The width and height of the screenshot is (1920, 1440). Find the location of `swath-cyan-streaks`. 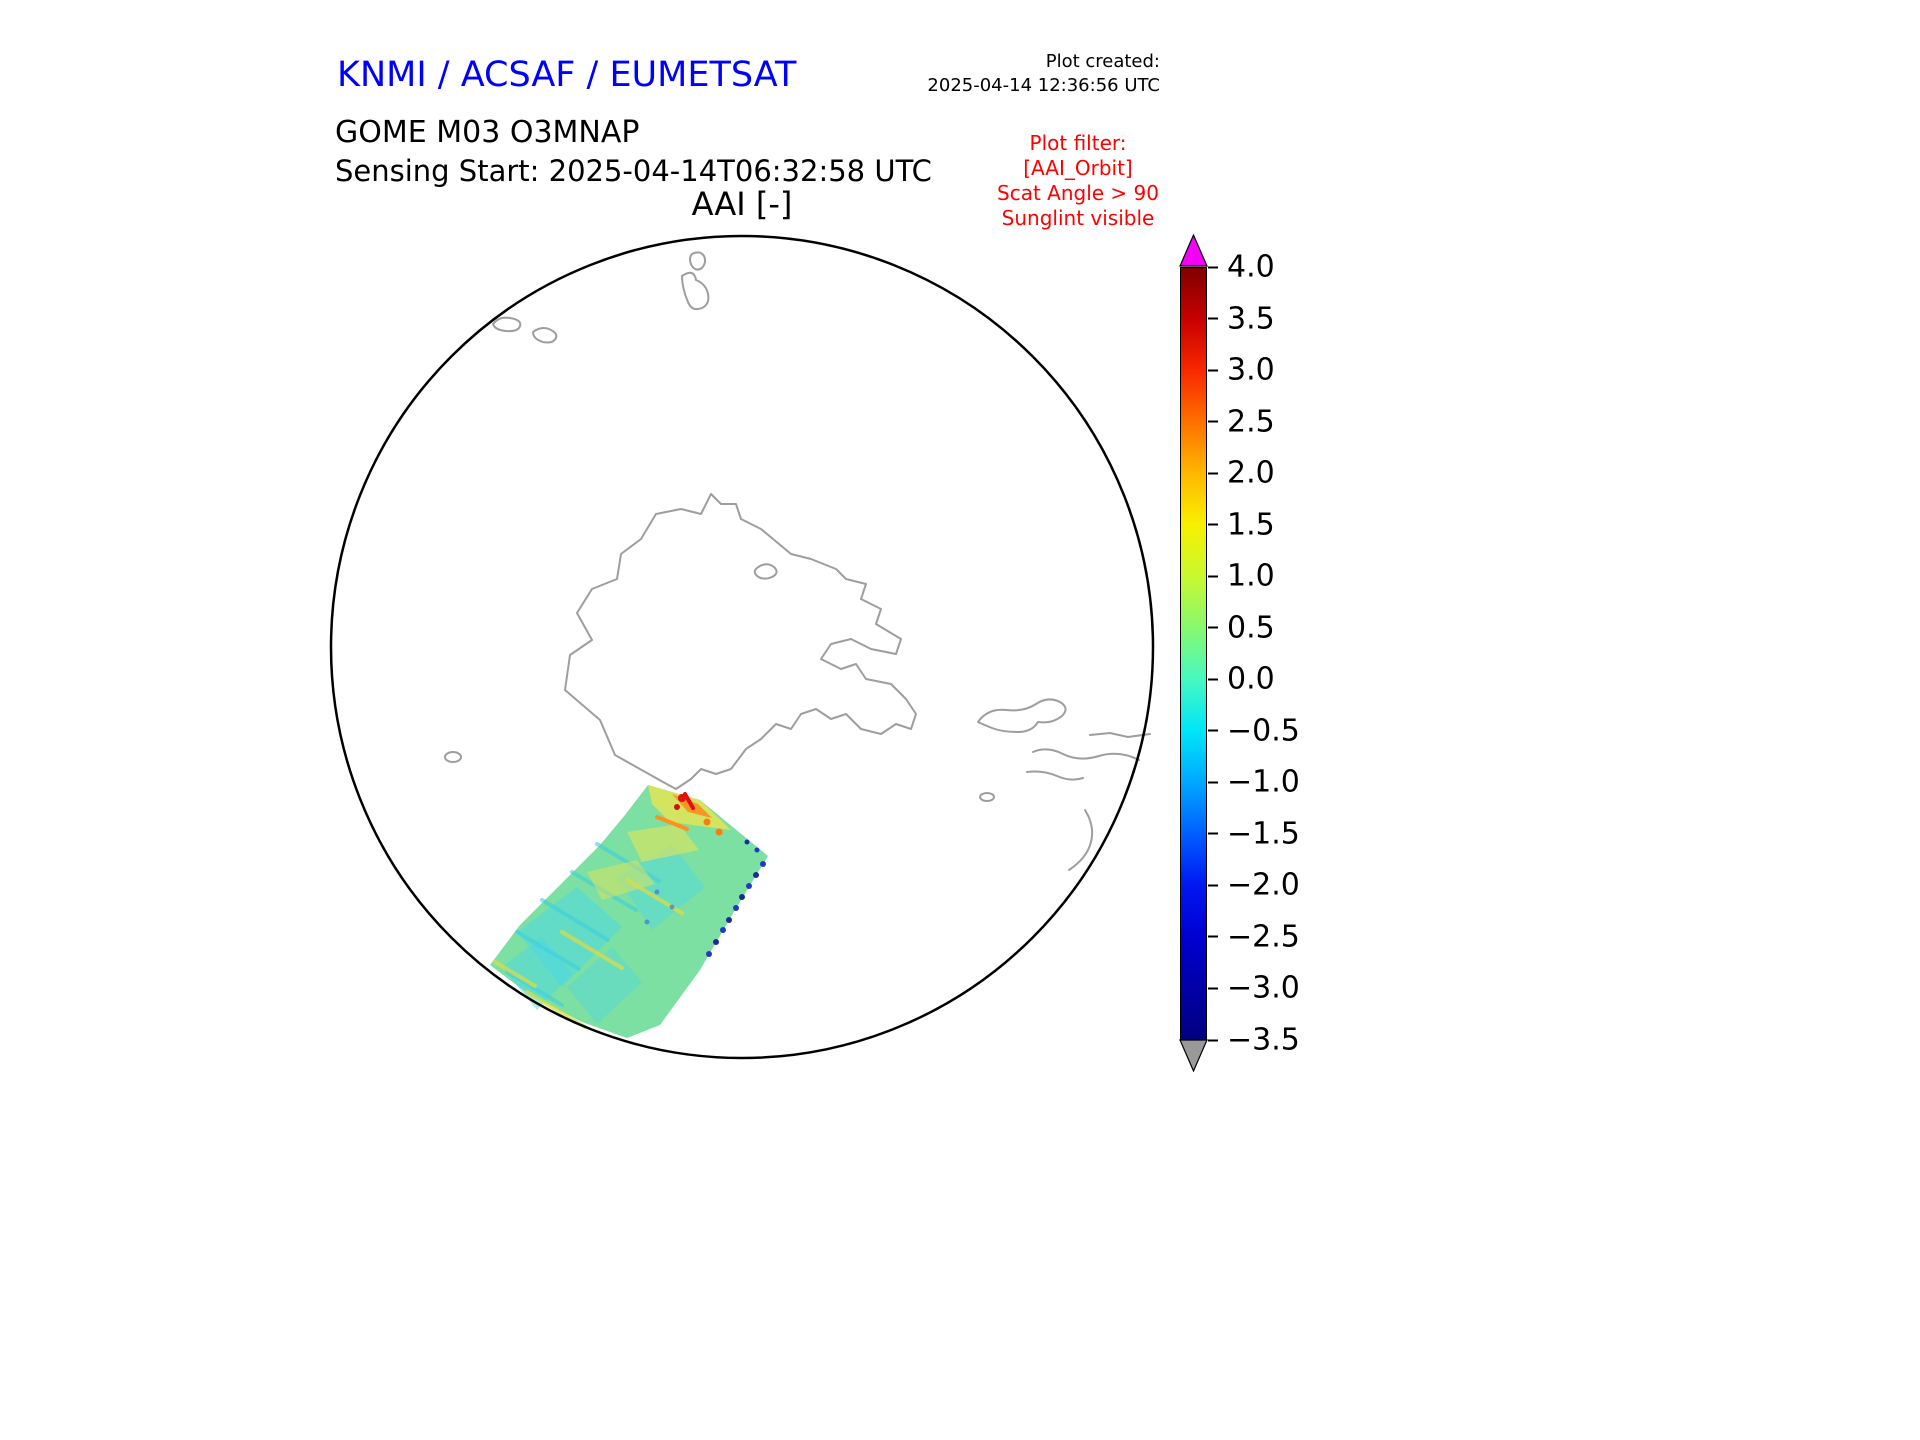

swath-cyan-streaks is located at coordinates (583, 924).